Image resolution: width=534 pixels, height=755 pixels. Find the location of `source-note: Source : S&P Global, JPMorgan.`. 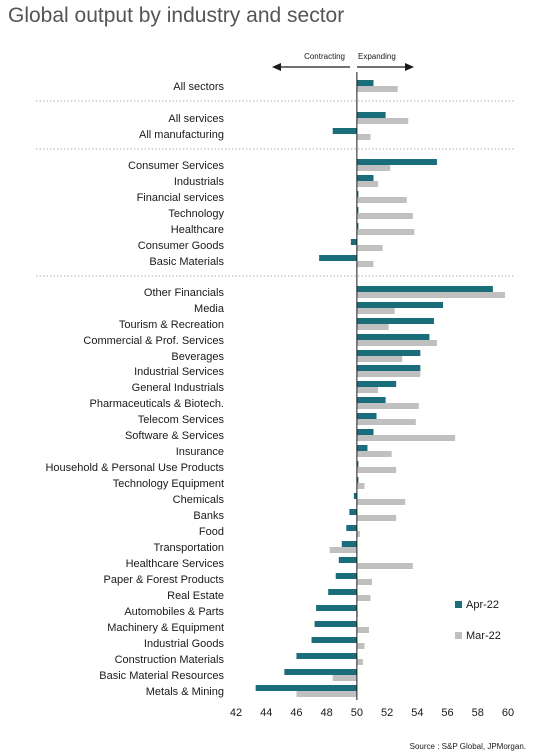

source-note: Source : S&P Global, JPMorgan. is located at coordinates (467, 746).